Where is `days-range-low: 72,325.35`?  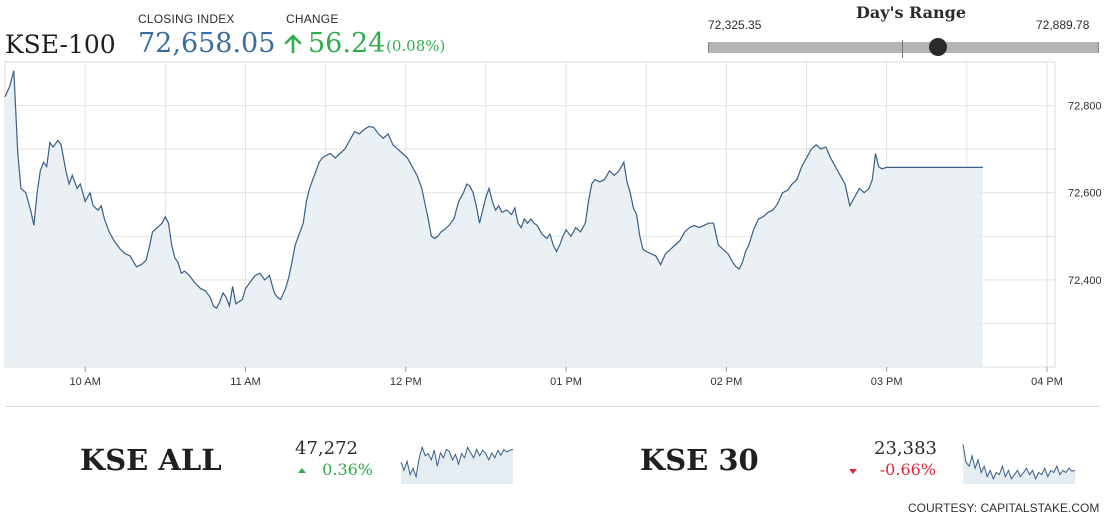 days-range-low: 72,325.35 is located at coordinates (735, 25).